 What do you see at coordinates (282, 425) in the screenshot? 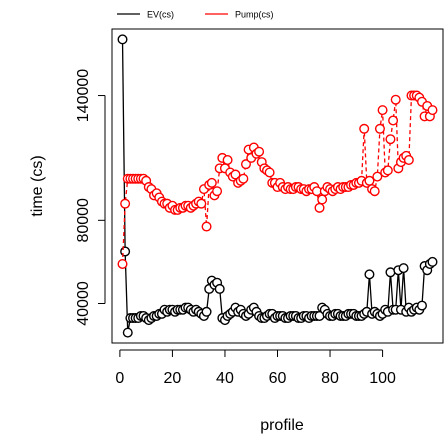
I see `x-axis-label: profile` at bounding box center [282, 425].